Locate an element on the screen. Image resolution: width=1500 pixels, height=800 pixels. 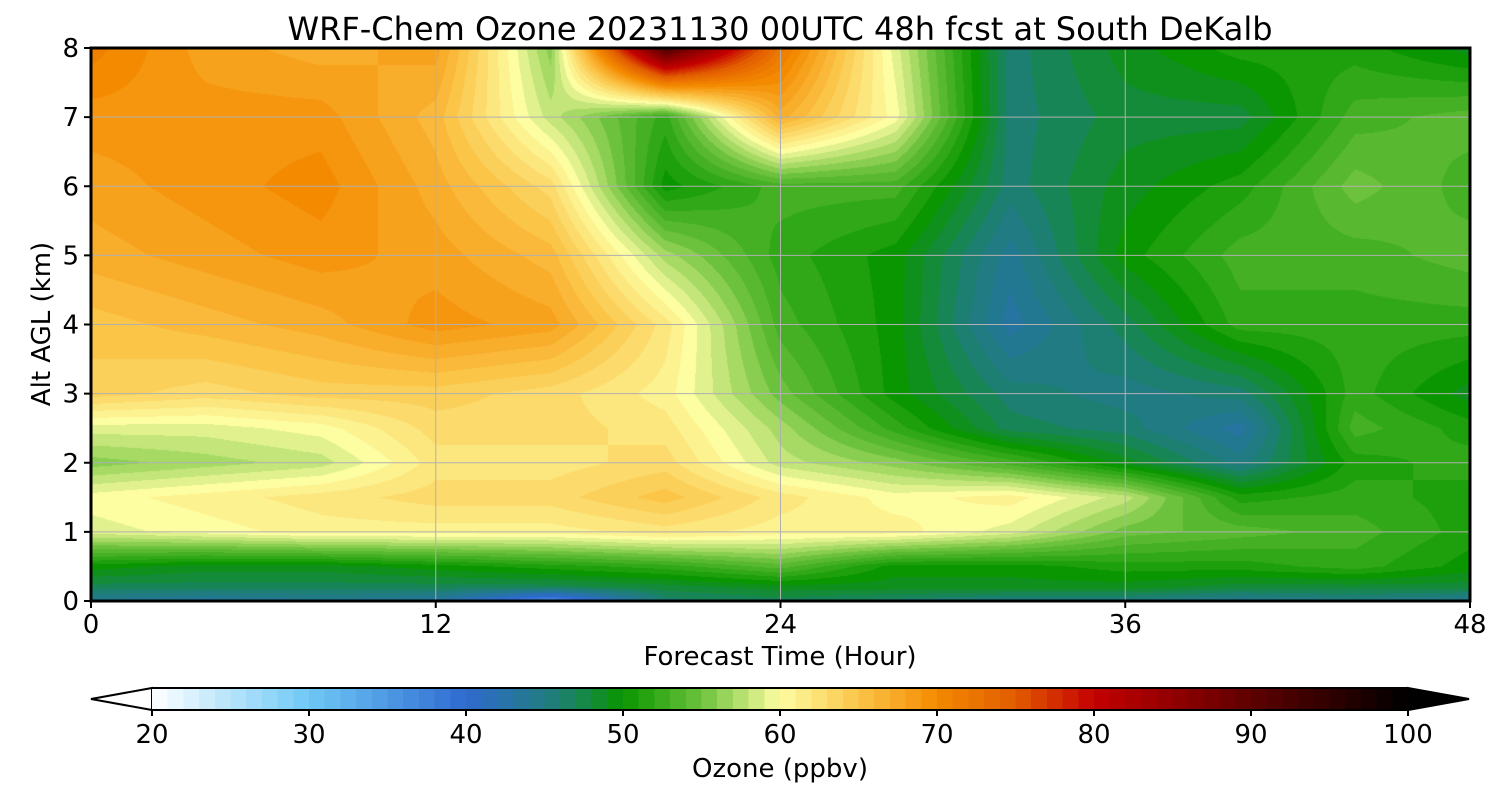
y-tick-label: 4 is located at coordinates (70, 326).